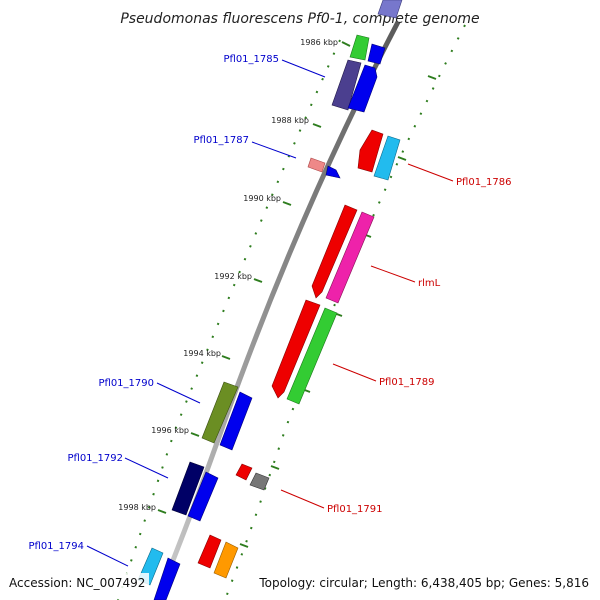  Describe the element at coordinates (402, 158) in the screenshot. I see `tick-right-b` at that location.